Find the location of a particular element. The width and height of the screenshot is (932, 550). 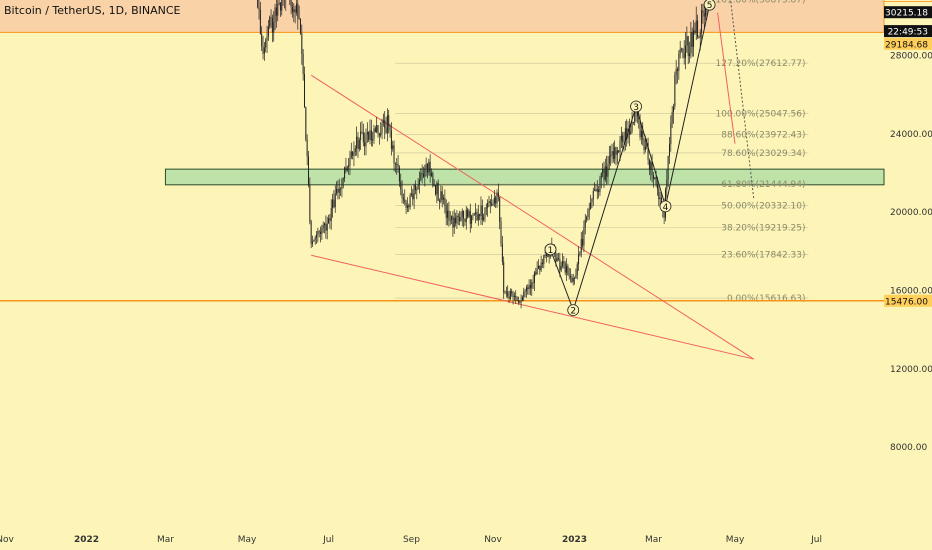

fib-label: 78.60%(23029.34) is located at coordinates (763, 154).